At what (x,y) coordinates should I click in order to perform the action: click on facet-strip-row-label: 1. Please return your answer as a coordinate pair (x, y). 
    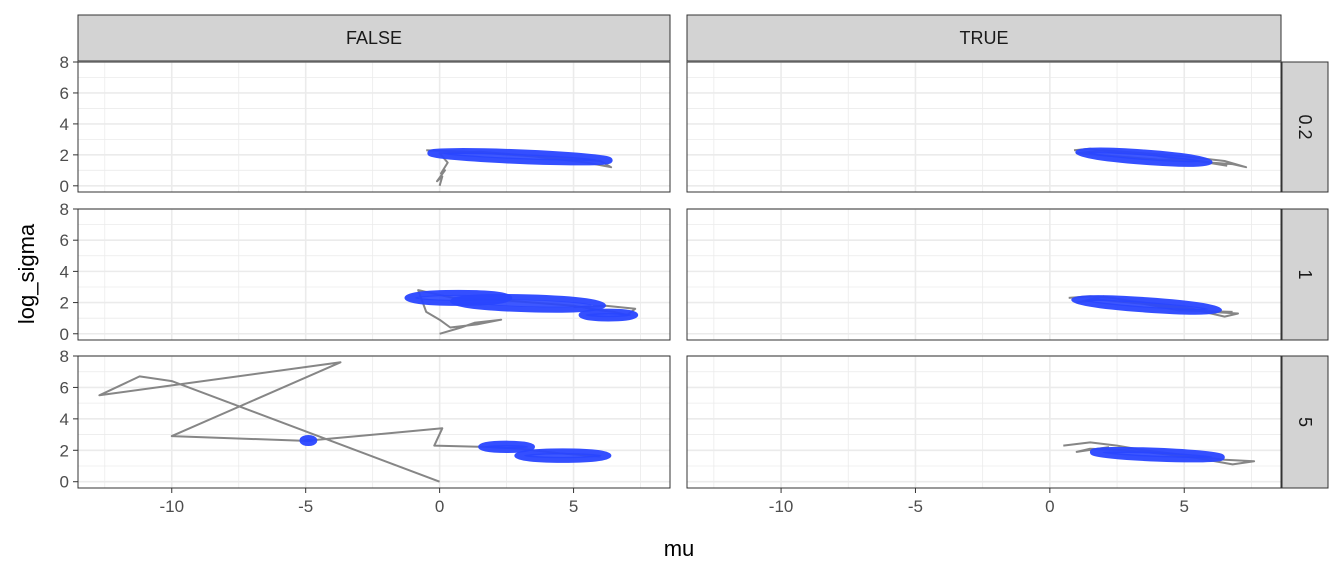
    Looking at the image, I should click on (1305, 274).